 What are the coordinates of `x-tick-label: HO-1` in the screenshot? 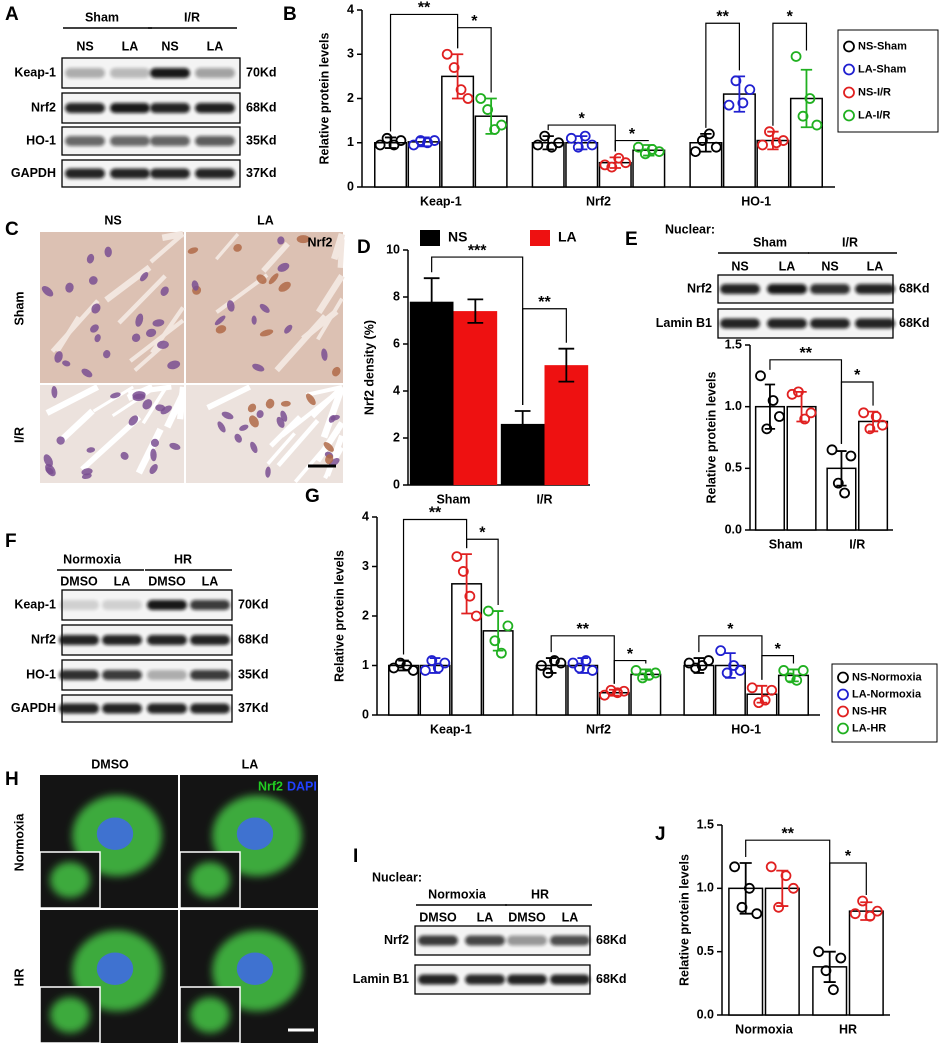 It's located at (746, 729).